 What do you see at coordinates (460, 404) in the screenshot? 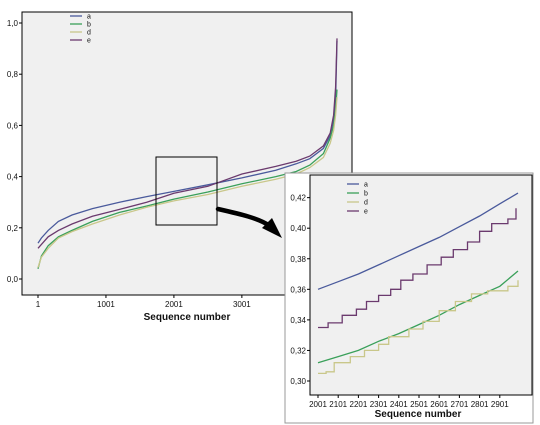
I see `zoom-x-tick-label: 2701` at bounding box center [460, 404].